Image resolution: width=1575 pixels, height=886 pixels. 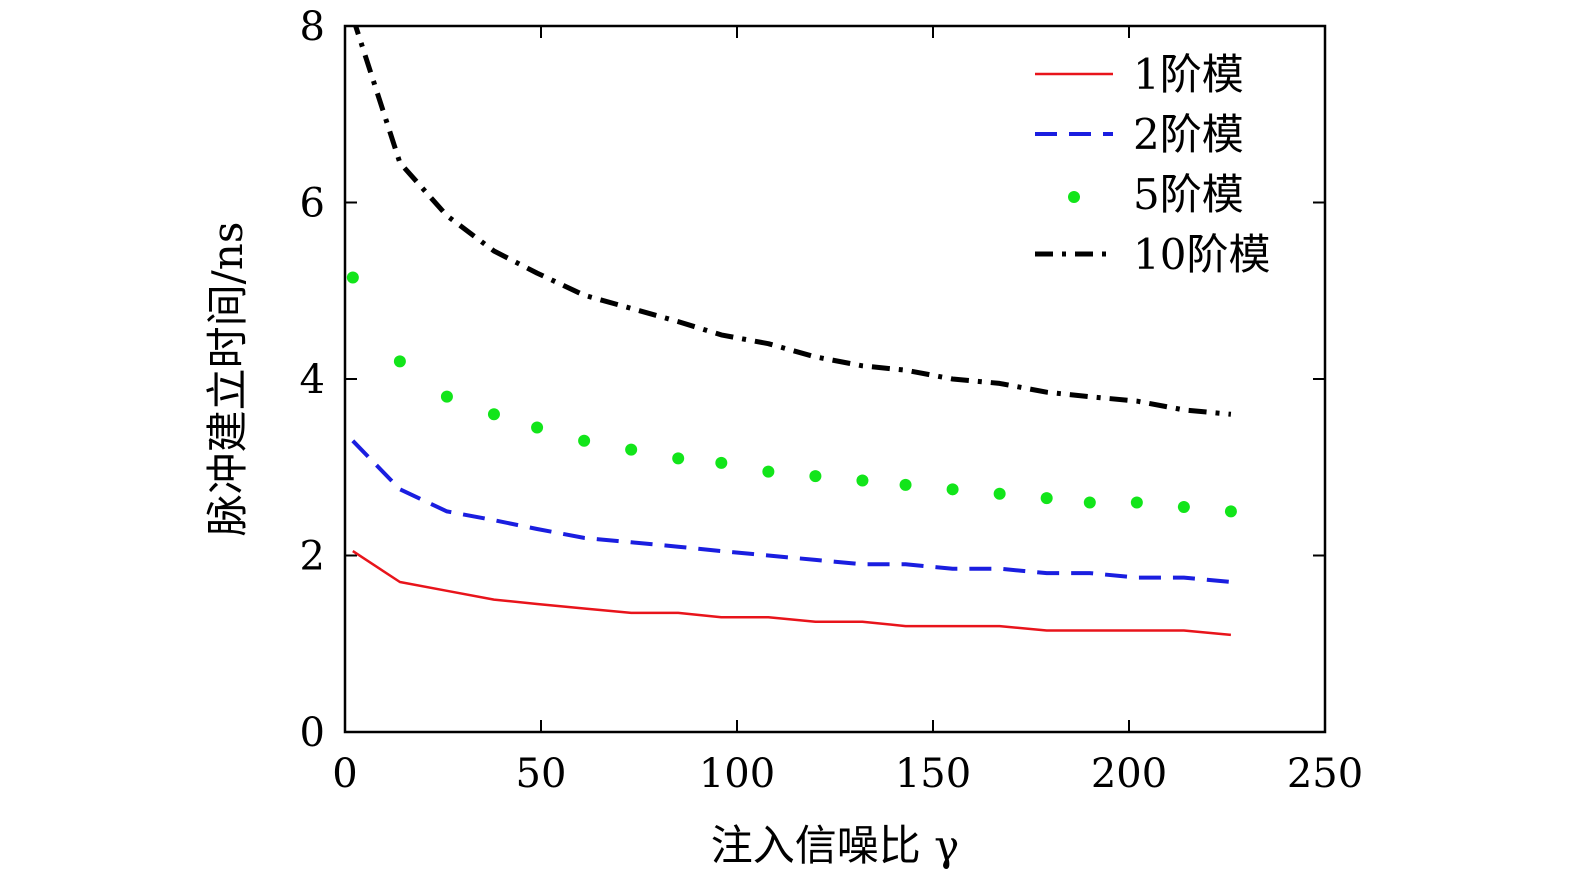 What do you see at coordinates (312, 380) in the screenshot?
I see `y-tick-label: 4` at bounding box center [312, 380].